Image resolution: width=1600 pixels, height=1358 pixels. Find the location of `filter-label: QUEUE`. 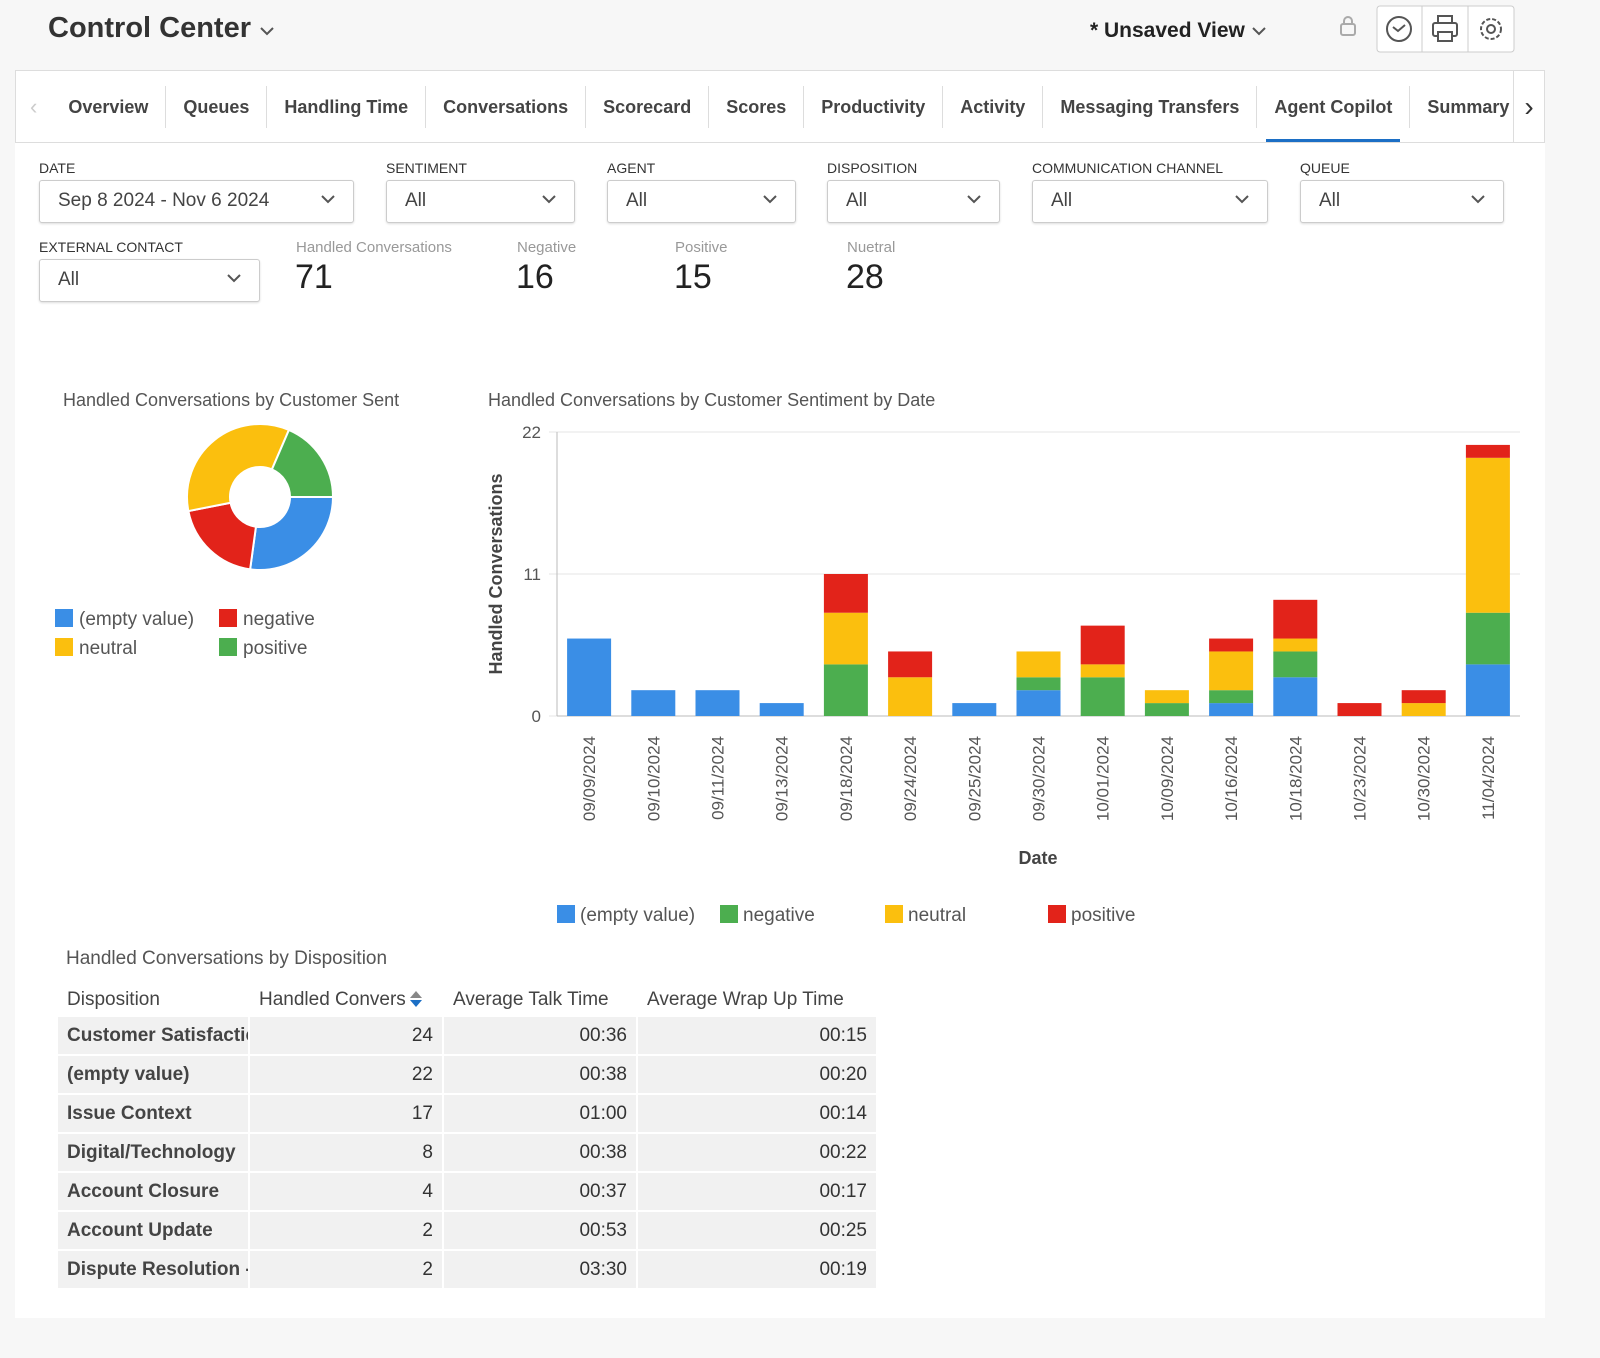

filter-label: QUEUE is located at coordinates (1325, 168).